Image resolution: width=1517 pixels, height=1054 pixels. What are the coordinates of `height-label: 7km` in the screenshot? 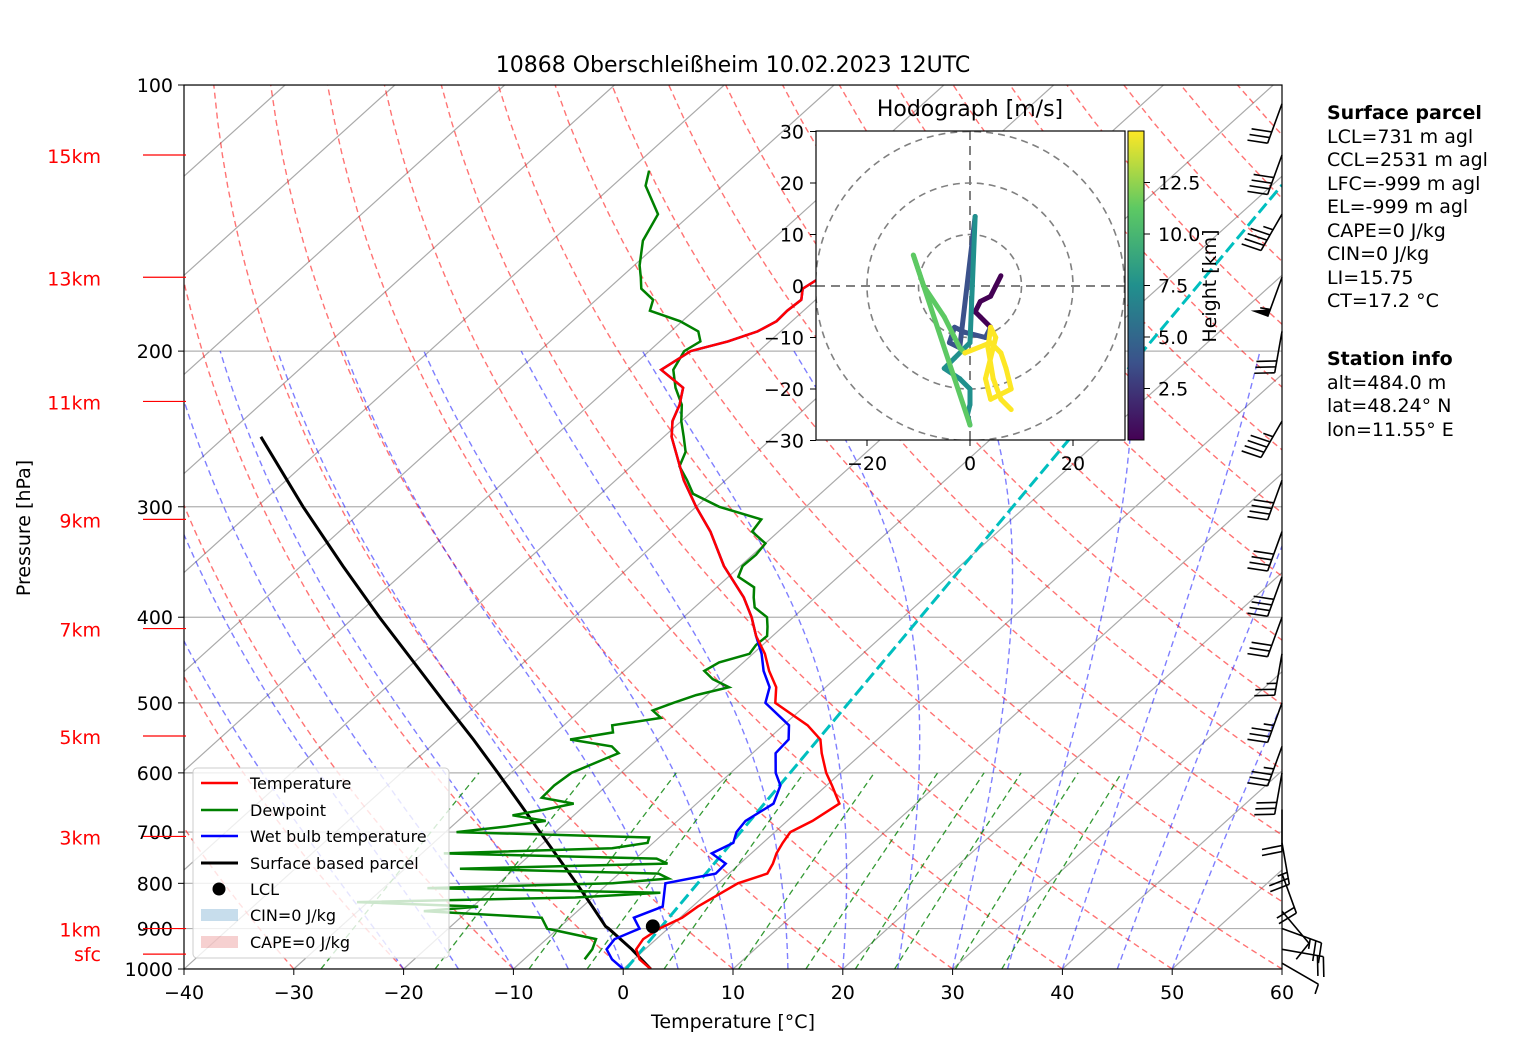 It's located at (80, 631).